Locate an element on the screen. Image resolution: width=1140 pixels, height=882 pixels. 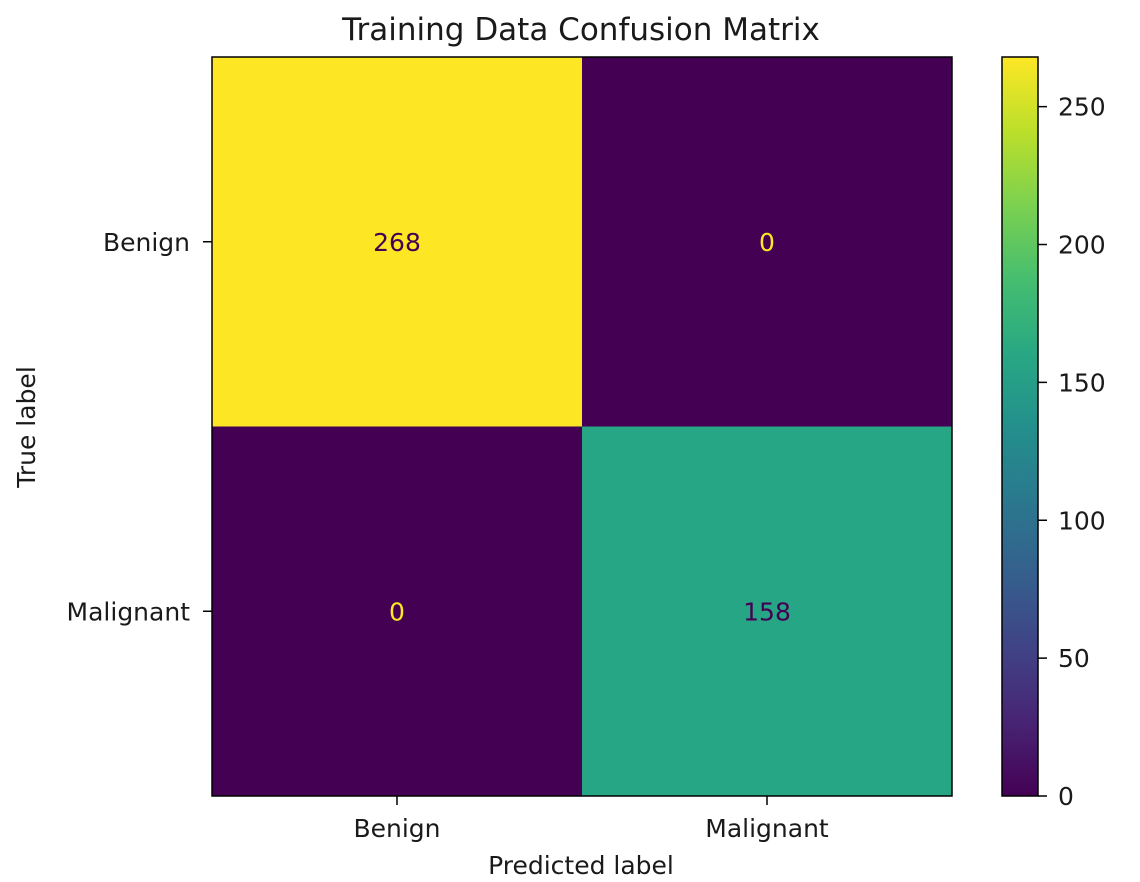
cell-value-label: 158 is located at coordinates (767, 611).